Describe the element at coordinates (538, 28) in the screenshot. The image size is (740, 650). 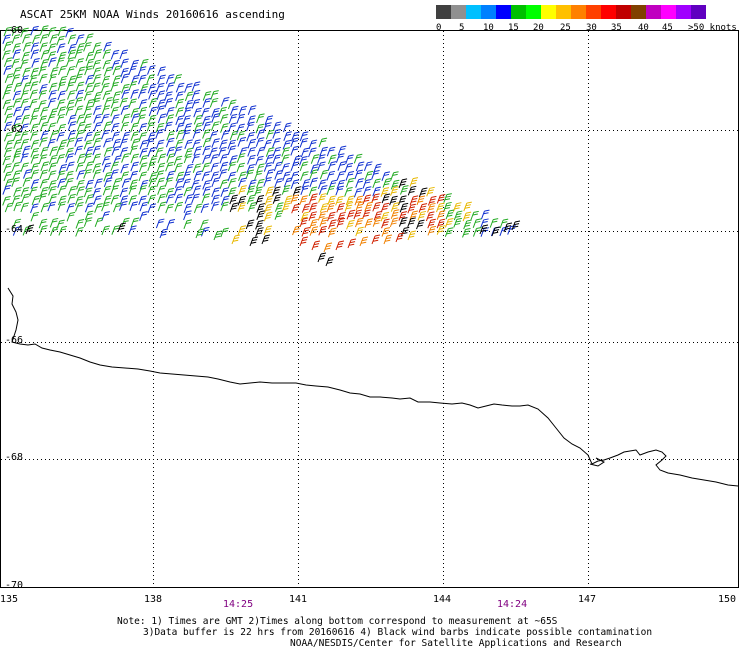
I see `colorbar-label: 20` at that location.